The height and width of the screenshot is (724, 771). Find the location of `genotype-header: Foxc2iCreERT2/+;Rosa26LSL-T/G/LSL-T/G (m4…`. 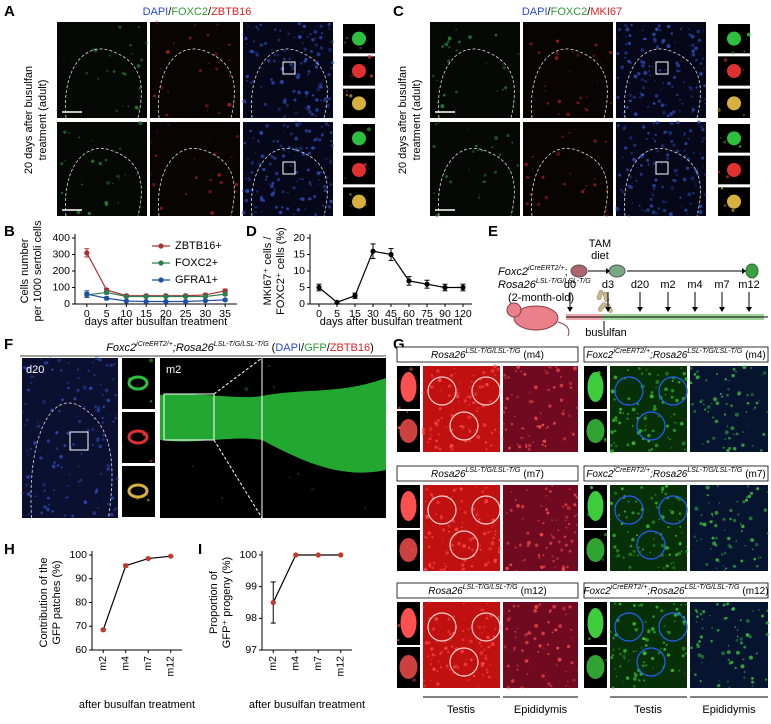

genotype-header: Foxc2iCreERT2/+;Rosa26LSL-T/G/LSL-T/G (m4… is located at coordinates (676, 354).